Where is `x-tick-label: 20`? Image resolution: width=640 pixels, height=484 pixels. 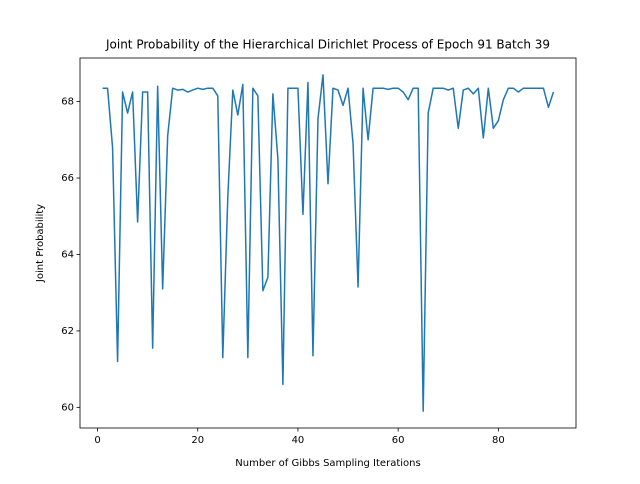
x-tick-label: 20 is located at coordinates (197, 440).